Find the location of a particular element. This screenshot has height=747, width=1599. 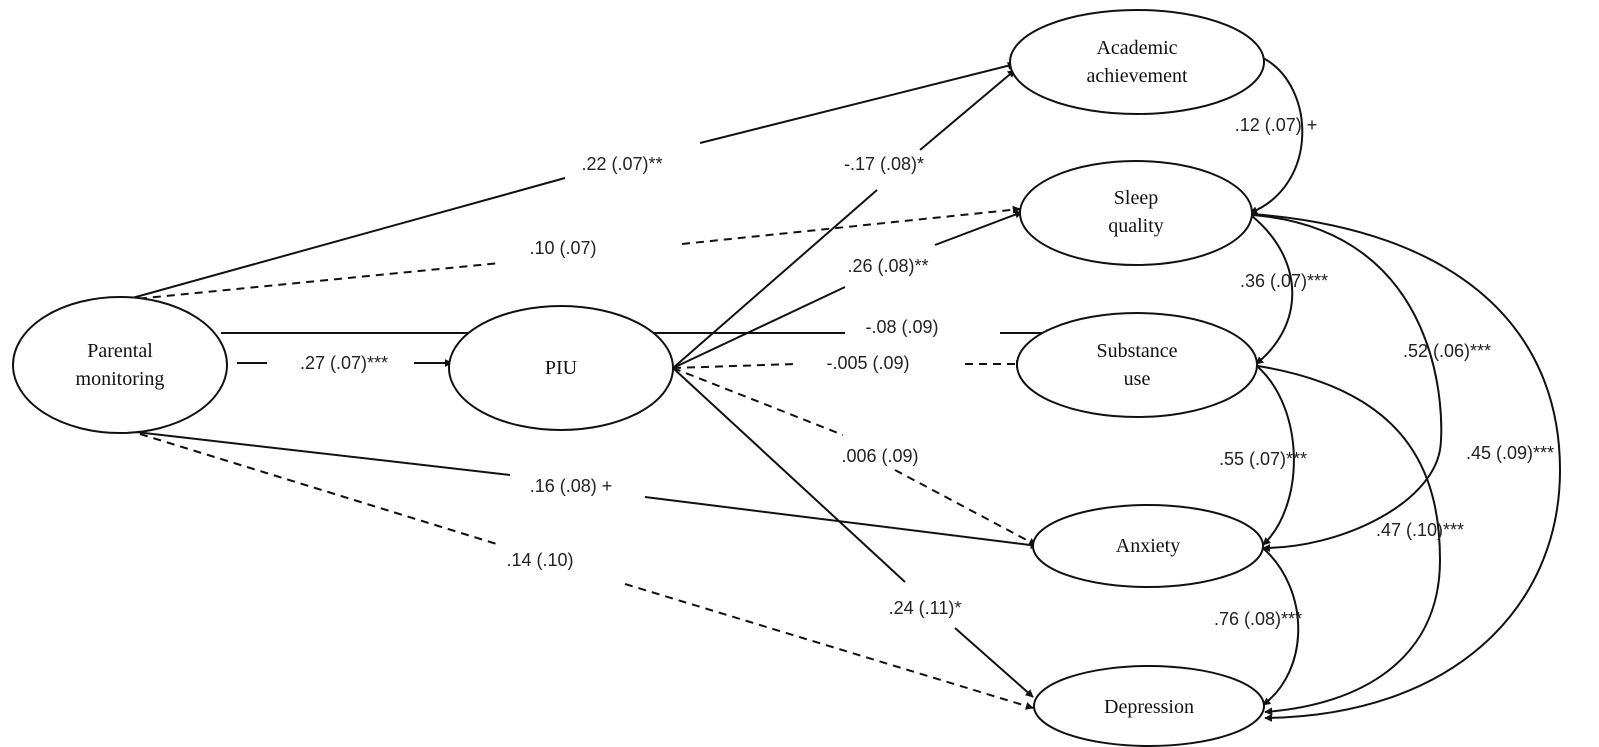

cov-substance-anxiety is located at coordinates (1272, 452).